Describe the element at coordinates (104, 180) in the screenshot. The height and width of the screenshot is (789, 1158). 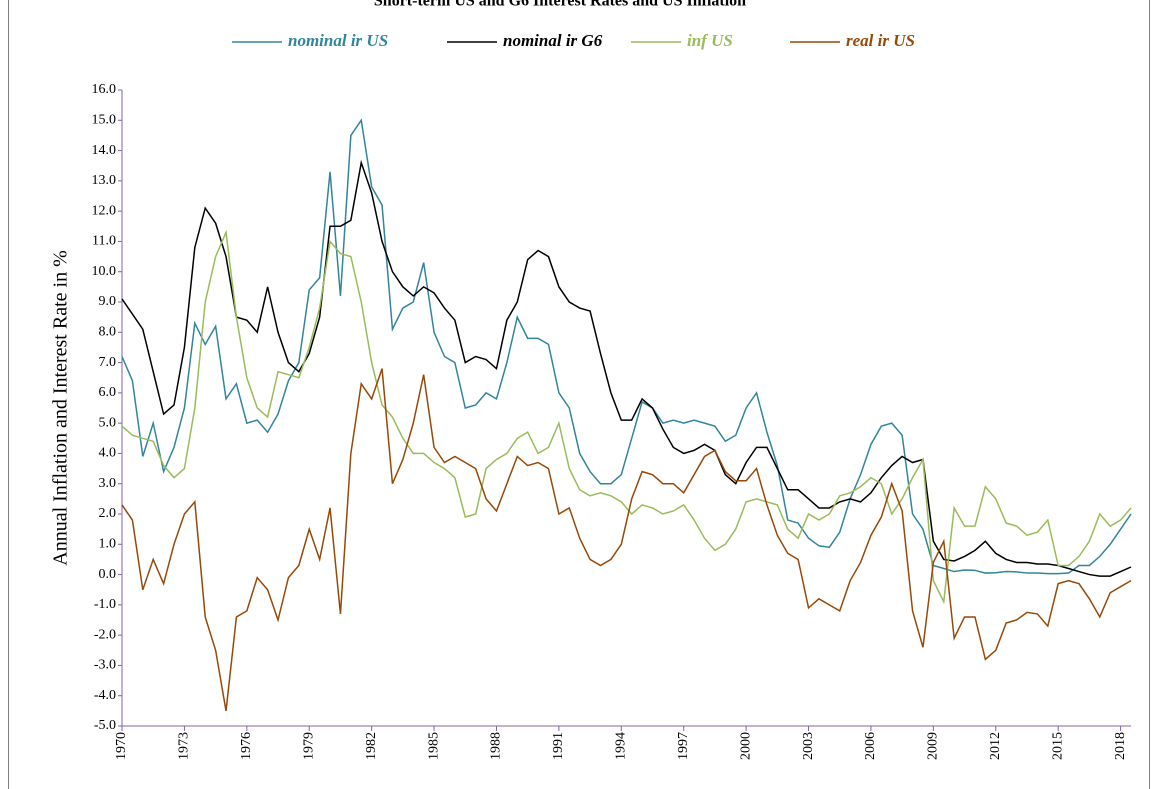
I see `y-tick-label: 13.0` at that location.